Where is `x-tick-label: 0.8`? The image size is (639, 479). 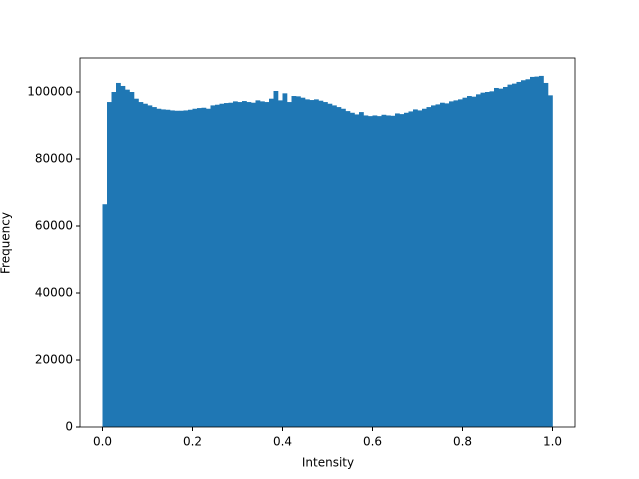
x-tick-label: 0.8 is located at coordinates (462, 442).